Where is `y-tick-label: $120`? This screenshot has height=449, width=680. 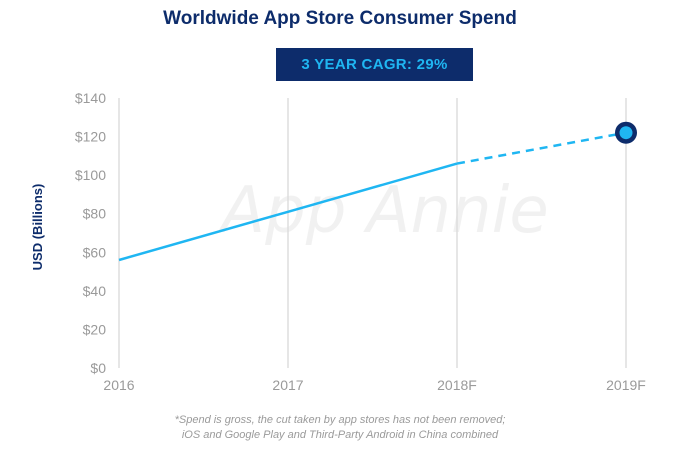 y-tick-label: $120 is located at coordinates (90, 137).